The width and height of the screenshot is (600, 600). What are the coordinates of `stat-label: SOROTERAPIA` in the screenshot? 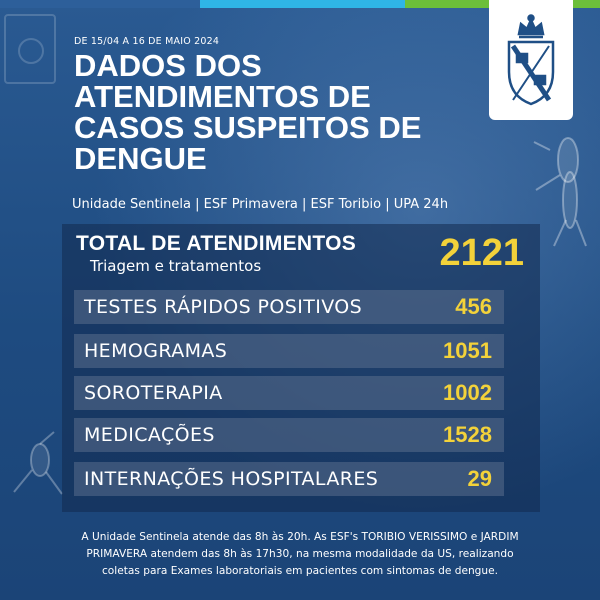 It's located at (153, 393).